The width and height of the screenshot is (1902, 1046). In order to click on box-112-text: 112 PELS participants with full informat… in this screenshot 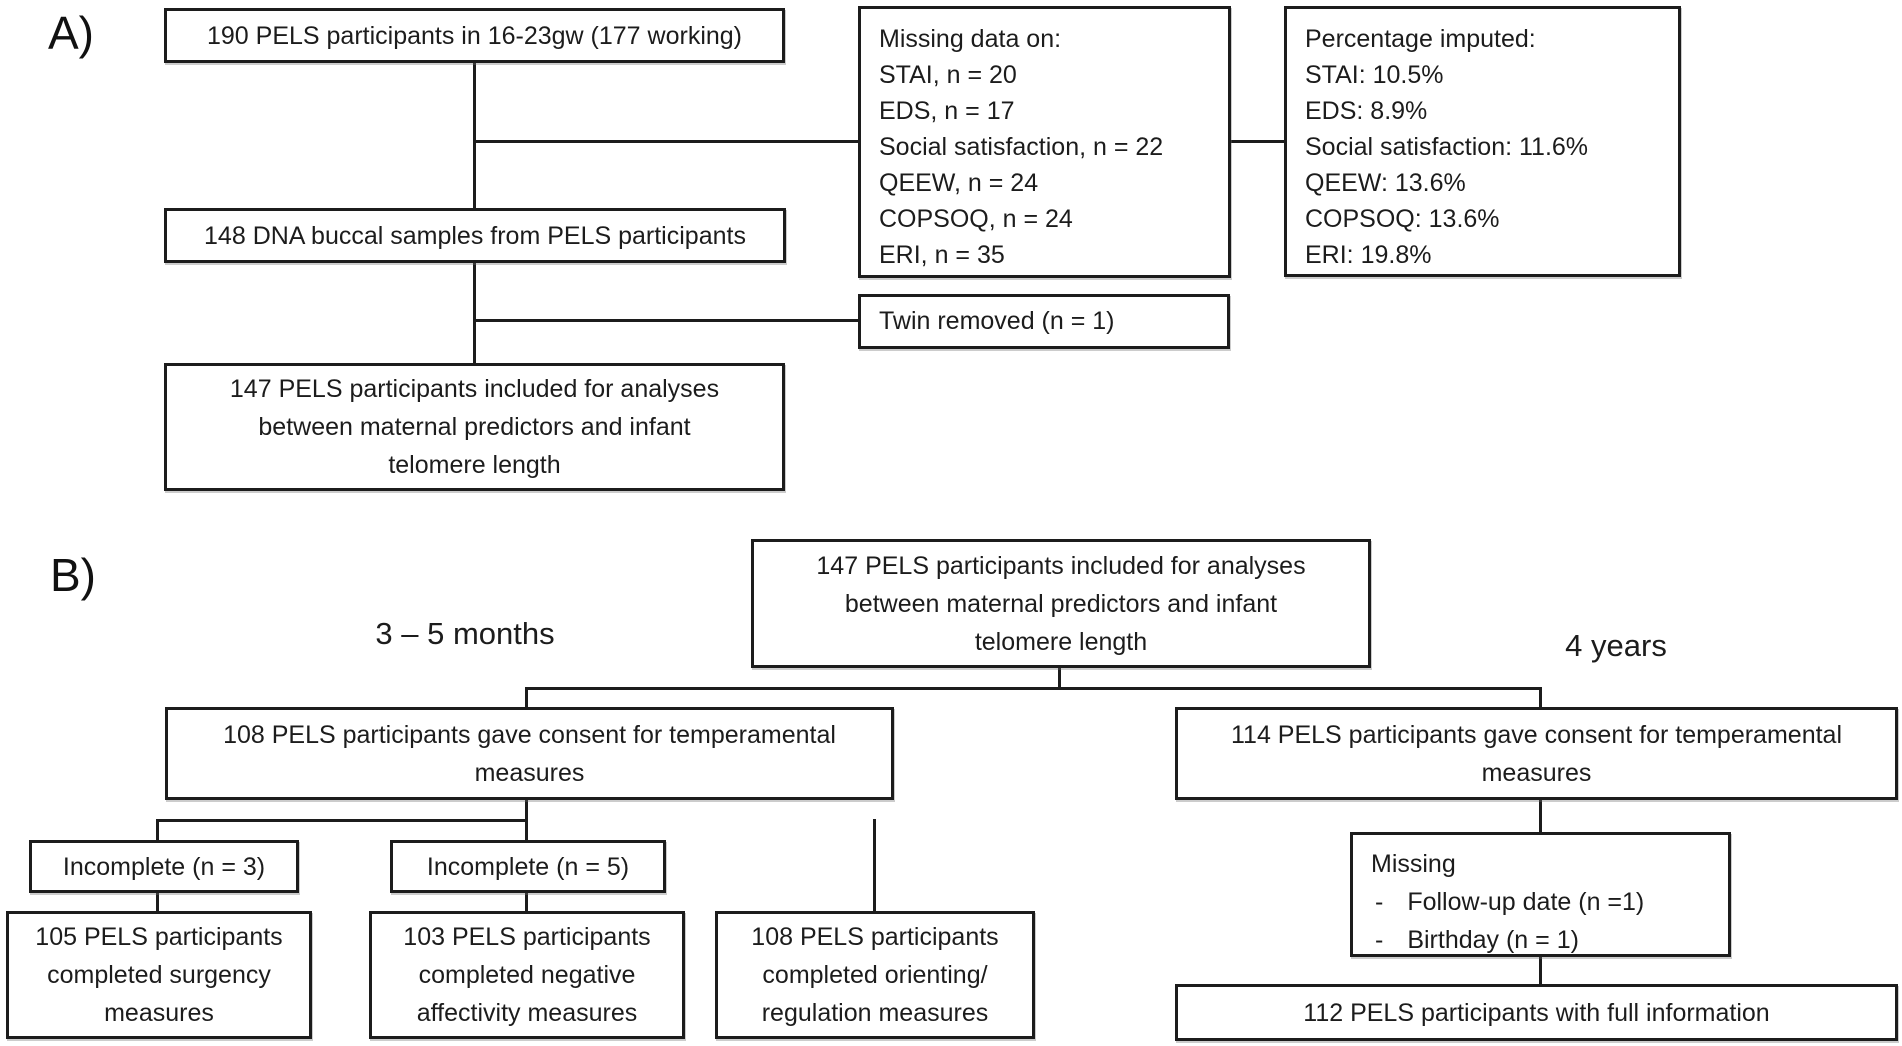, I will do `click(1536, 1012)`.